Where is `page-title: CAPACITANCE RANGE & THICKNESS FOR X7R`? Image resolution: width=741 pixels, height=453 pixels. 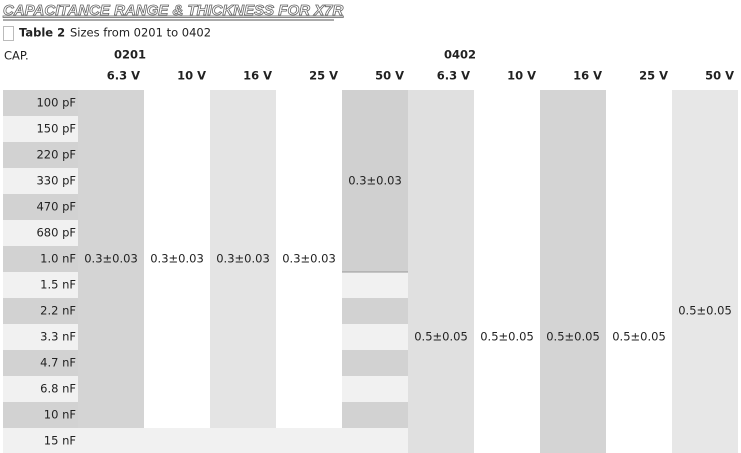
page-title: CAPACITANCE RANGE & THICKNESS FOR X7R is located at coordinates (173, 10).